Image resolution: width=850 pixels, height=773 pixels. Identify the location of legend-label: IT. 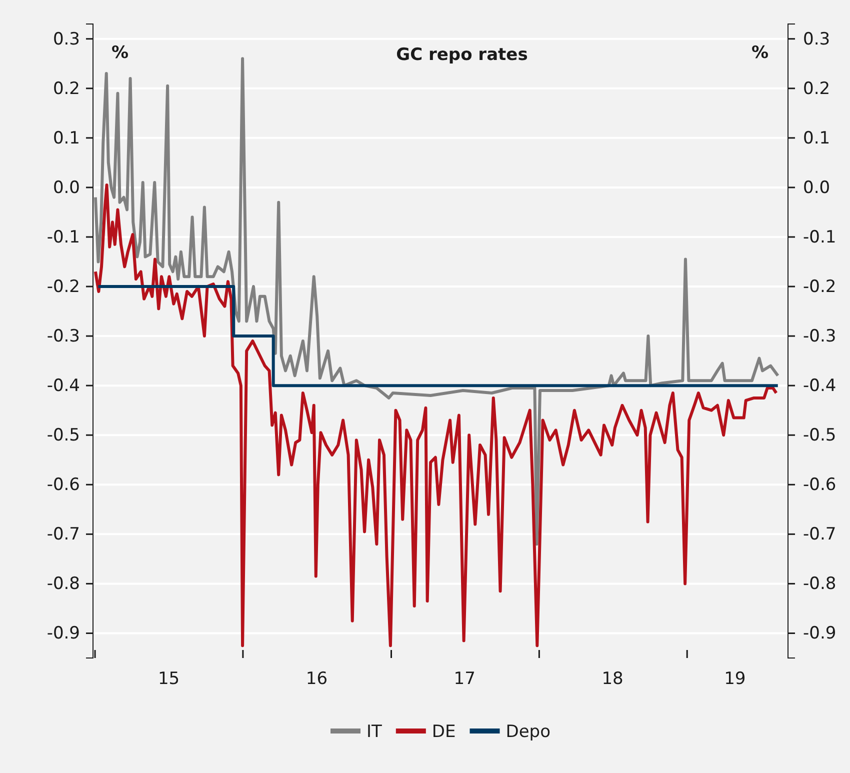
(374, 732).